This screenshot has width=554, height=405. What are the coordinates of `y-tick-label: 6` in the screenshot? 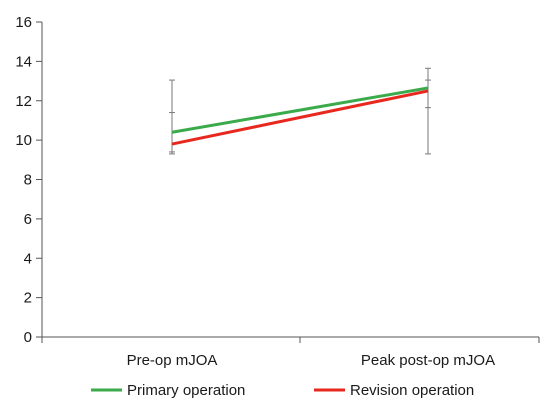 It's located at (28, 219).